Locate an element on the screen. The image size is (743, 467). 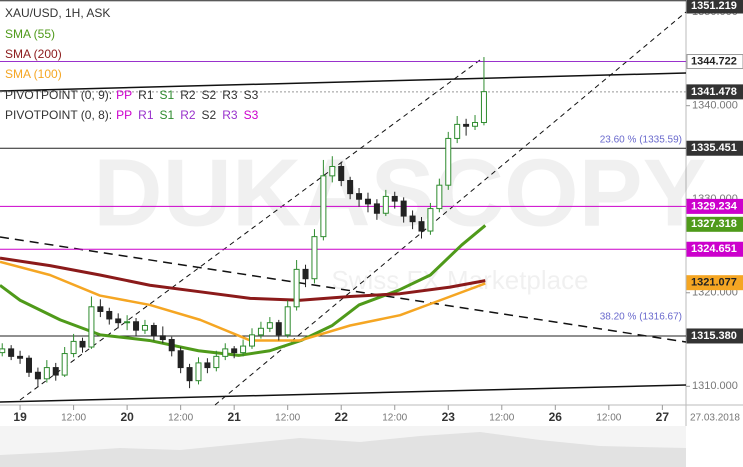
watermark-subtext: Swiss FX Marketplace is located at coordinates (459, 280).